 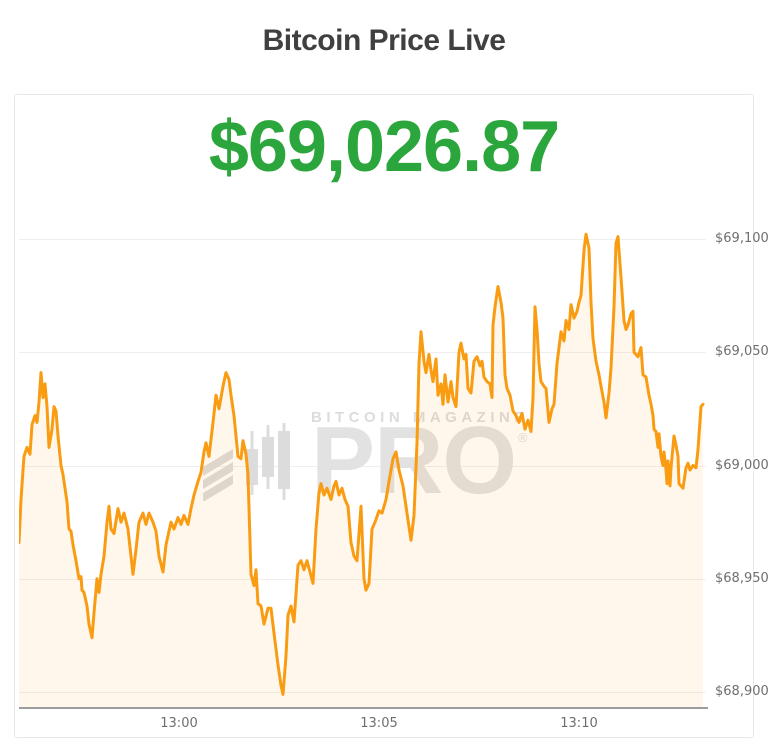 I want to click on x-axis-tick-label: 13:05, so click(x=379, y=723).